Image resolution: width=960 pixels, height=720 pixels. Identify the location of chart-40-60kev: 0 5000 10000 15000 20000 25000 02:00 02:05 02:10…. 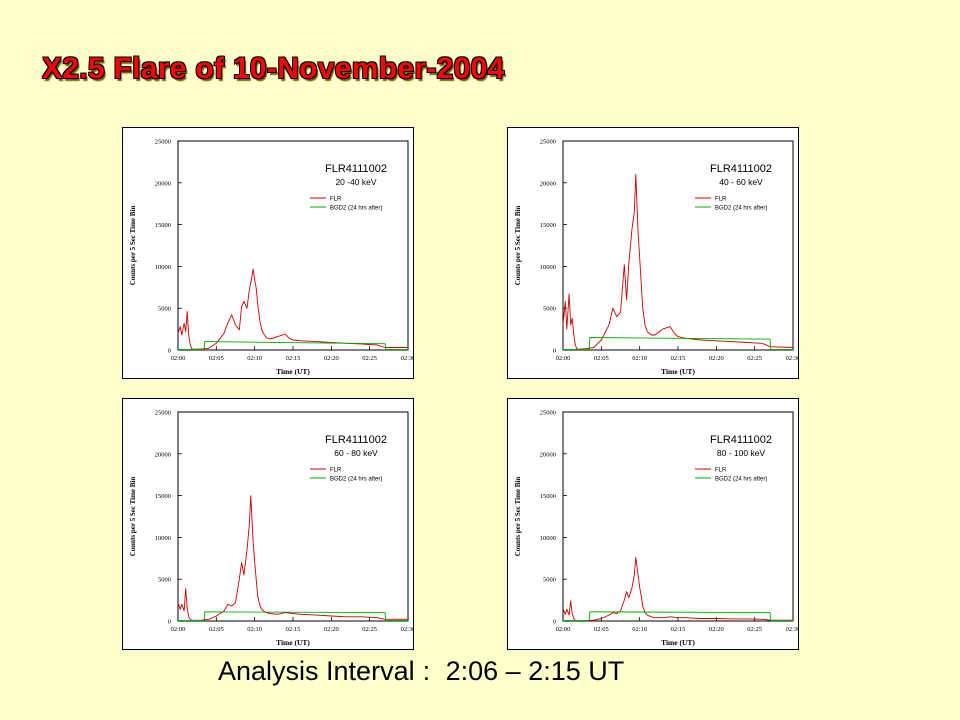
(656, 258).